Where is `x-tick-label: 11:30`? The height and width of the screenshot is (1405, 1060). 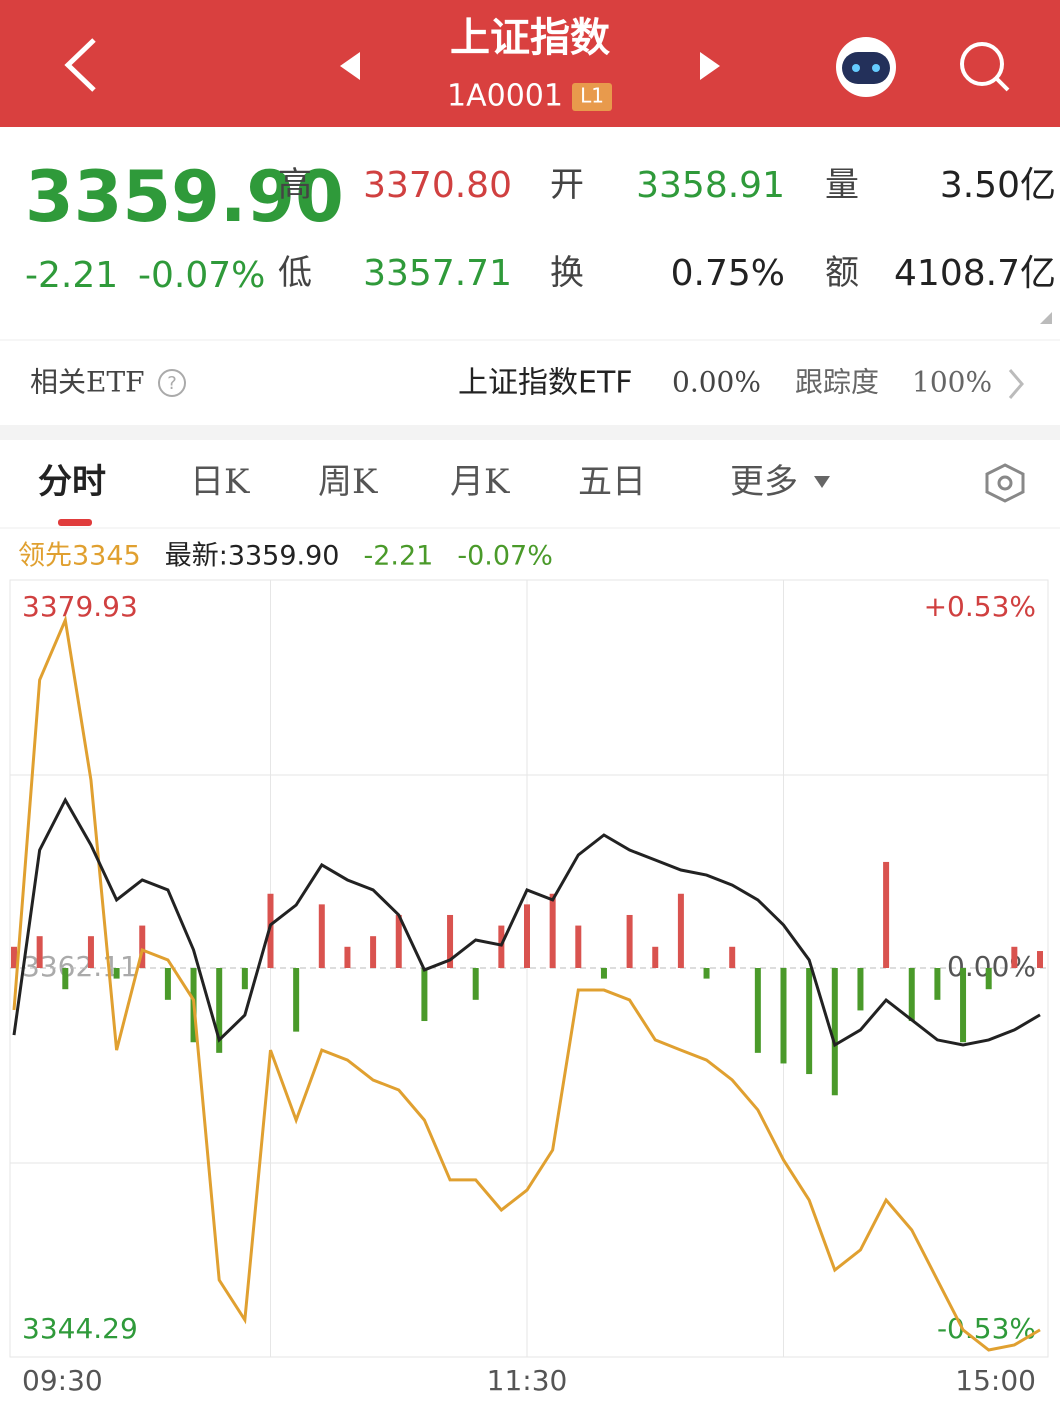 x-tick-label: 11:30 is located at coordinates (527, 1380).